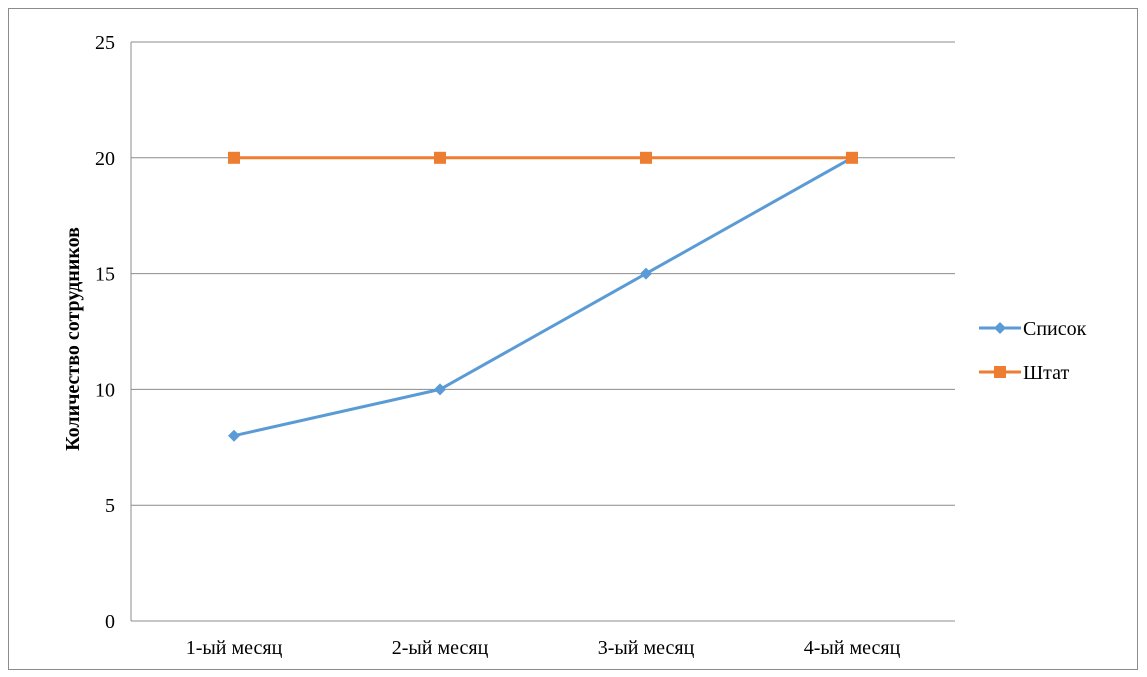 The width and height of the screenshot is (1147, 677). I want to click on y-tick-label: 5, so click(110, 506).